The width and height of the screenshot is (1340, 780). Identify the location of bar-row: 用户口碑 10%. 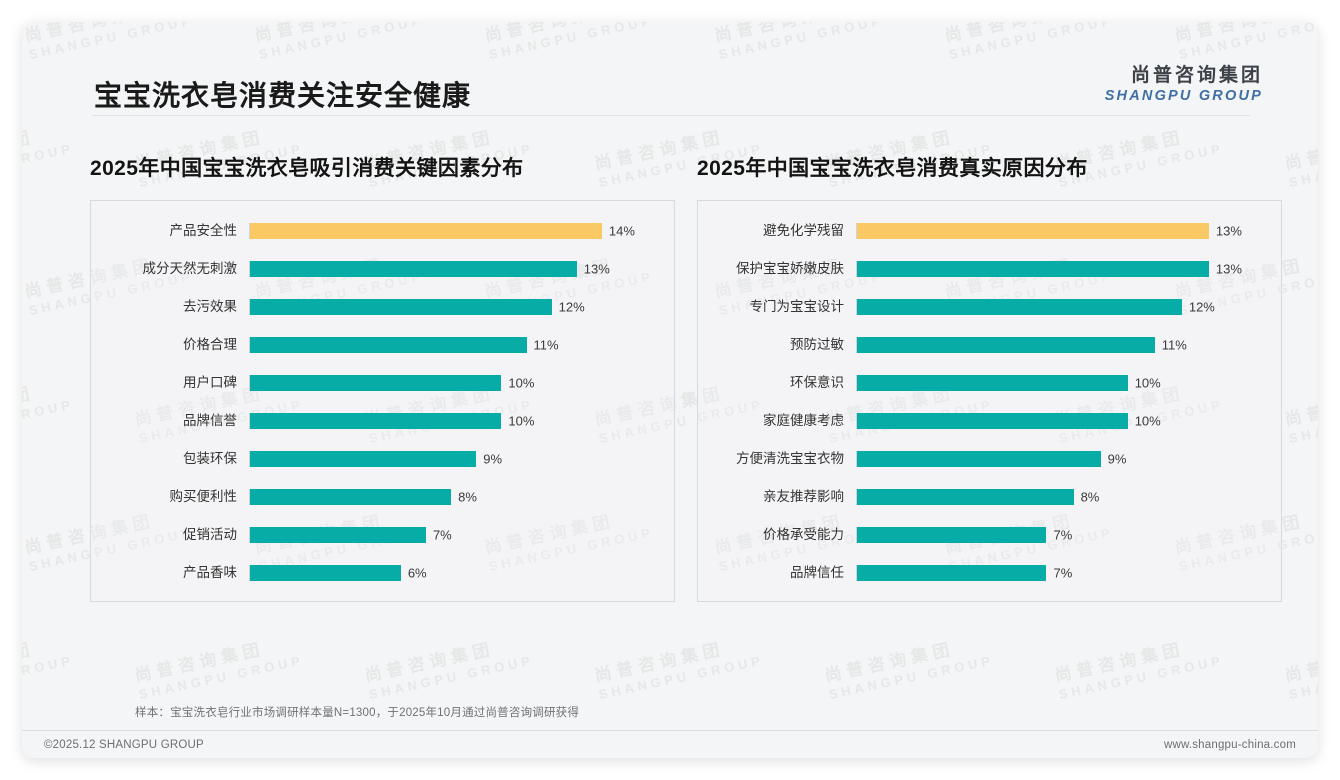
(382, 383).